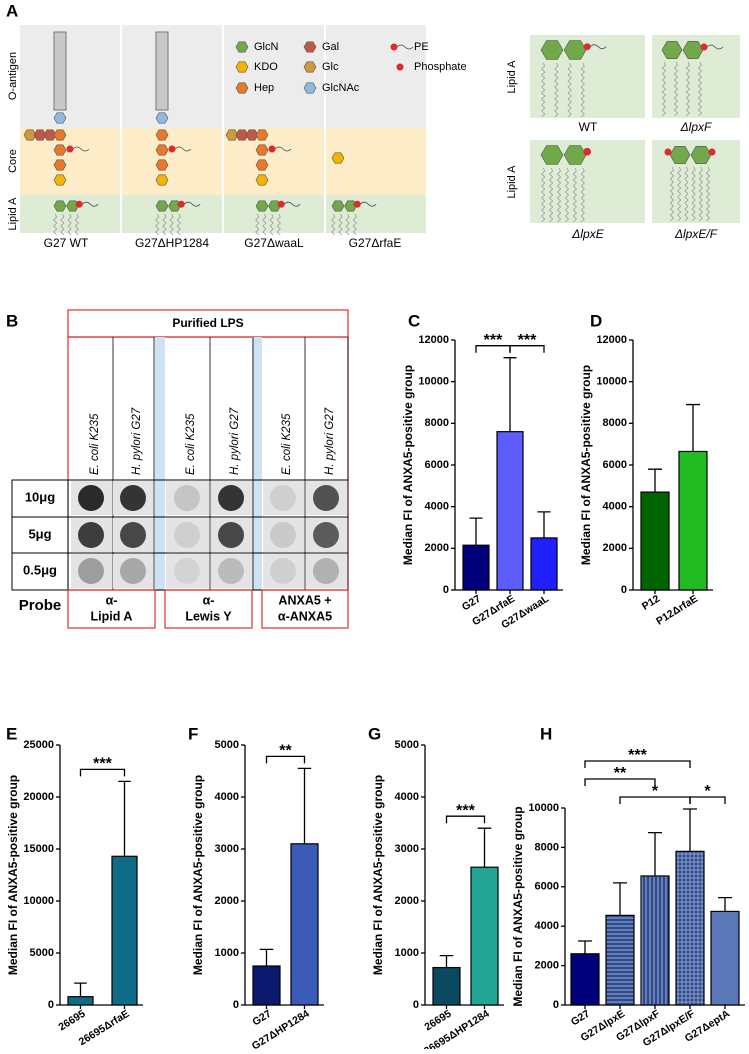  I want to click on probe-name: α-ANXA5, so click(305, 616).